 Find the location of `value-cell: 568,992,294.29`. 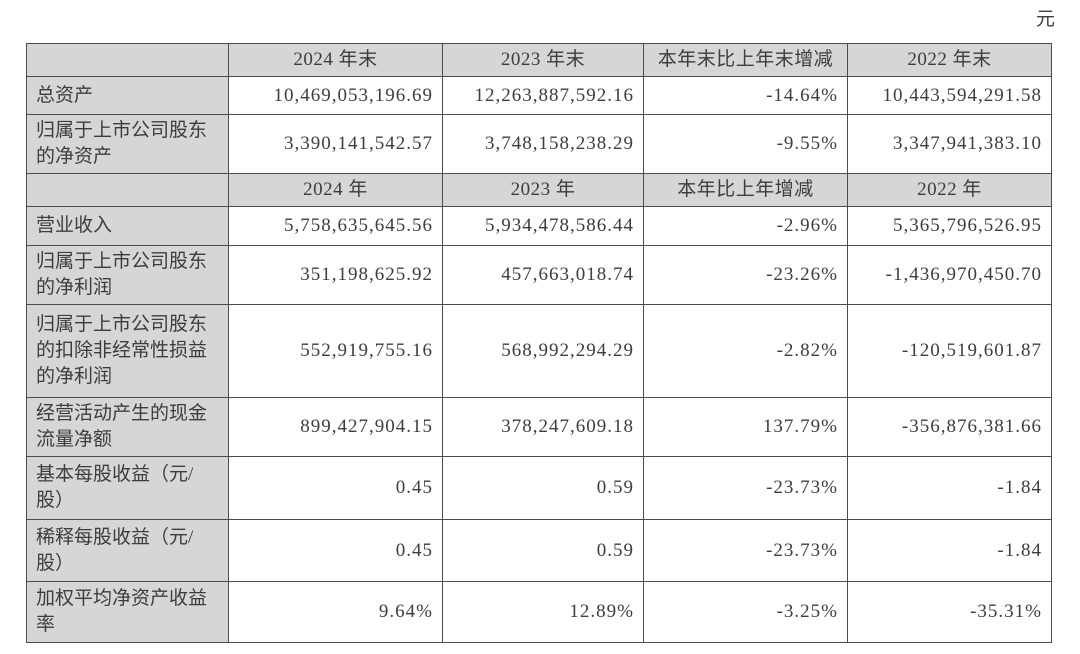

value-cell: 568,992,294.29 is located at coordinates (543, 351).